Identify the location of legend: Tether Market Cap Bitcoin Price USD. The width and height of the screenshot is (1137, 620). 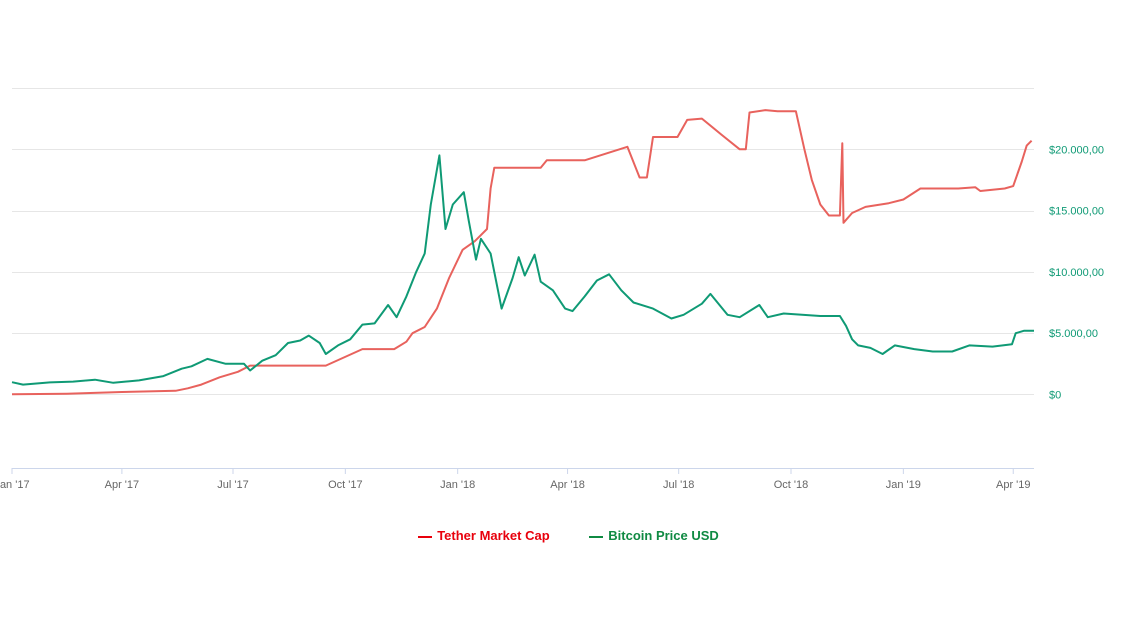
(568, 535).